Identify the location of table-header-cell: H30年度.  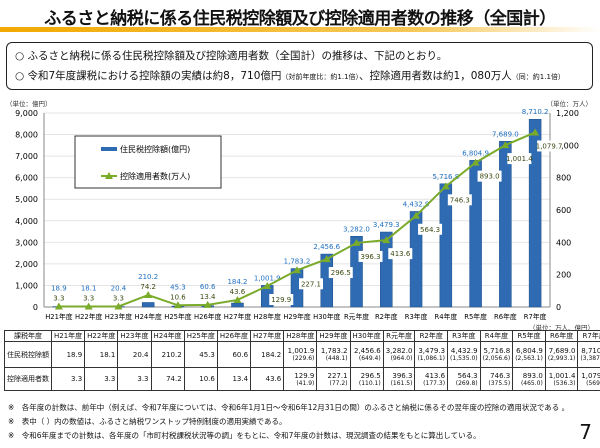
(366, 336).